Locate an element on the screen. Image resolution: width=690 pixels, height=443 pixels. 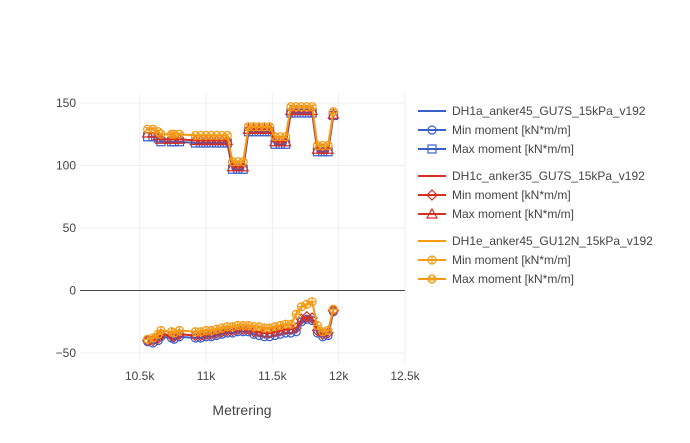
legend-item: DH1e_anker45_GU12N_15kPa_v192 is located at coordinates (535, 241).